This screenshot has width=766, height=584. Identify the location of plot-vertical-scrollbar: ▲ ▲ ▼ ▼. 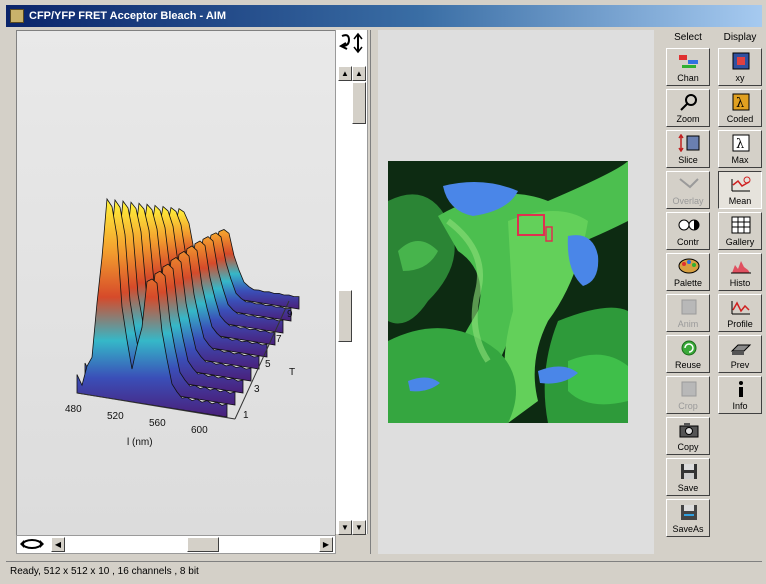
(351, 282).